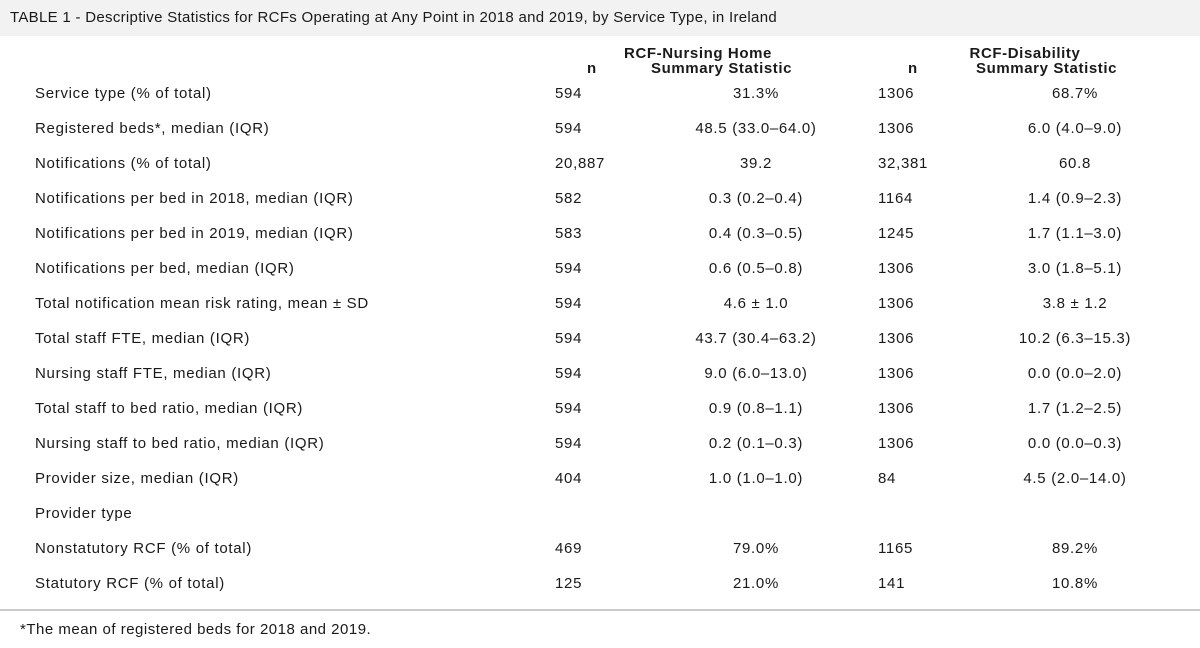  Describe the element at coordinates (592, 68) in the screenshot. I see `column-header-n-nursing-home: n` at that location.